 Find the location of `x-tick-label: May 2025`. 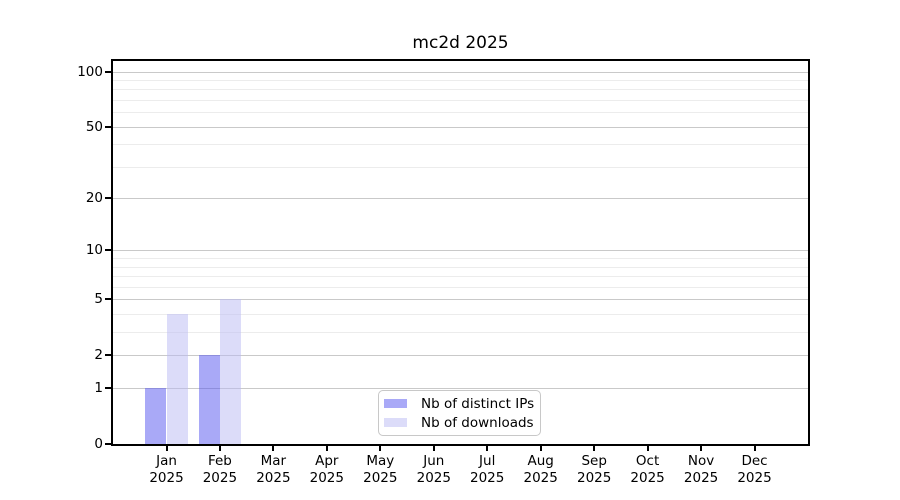

x-tick-label: May 2025 is located at coordinates (380, 469).